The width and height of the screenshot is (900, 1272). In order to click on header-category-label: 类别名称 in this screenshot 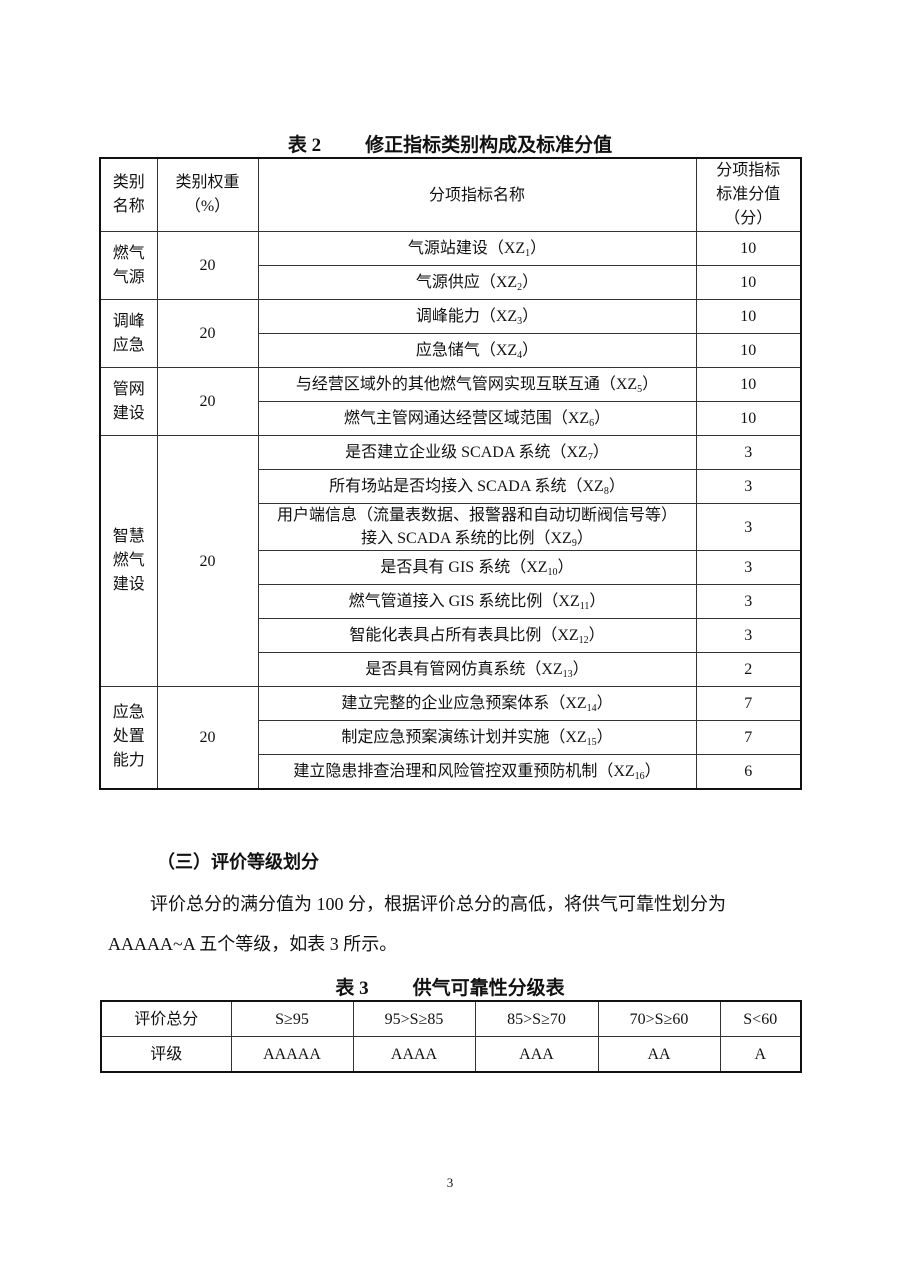, I will do `click(128, 194)`.